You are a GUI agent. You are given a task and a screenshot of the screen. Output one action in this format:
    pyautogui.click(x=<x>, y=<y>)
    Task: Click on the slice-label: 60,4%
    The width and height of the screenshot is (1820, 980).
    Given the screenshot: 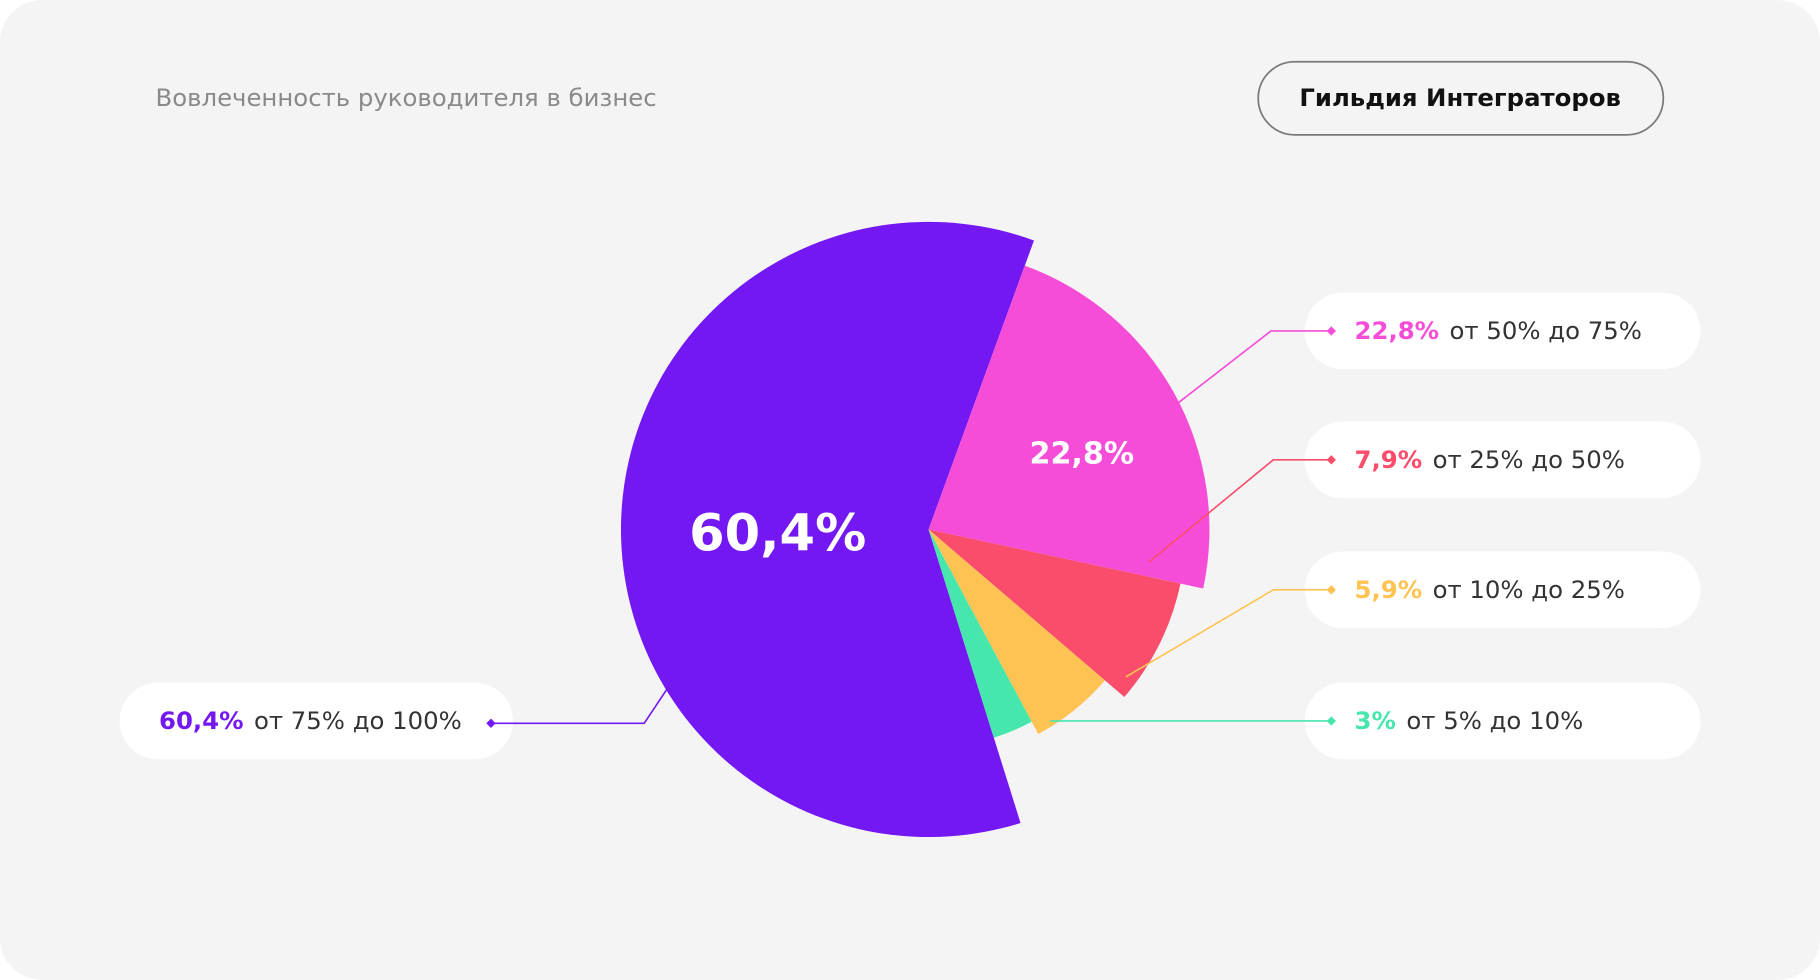 What is the action you would take?
    pyautogui.click(x=777, y=533)
    